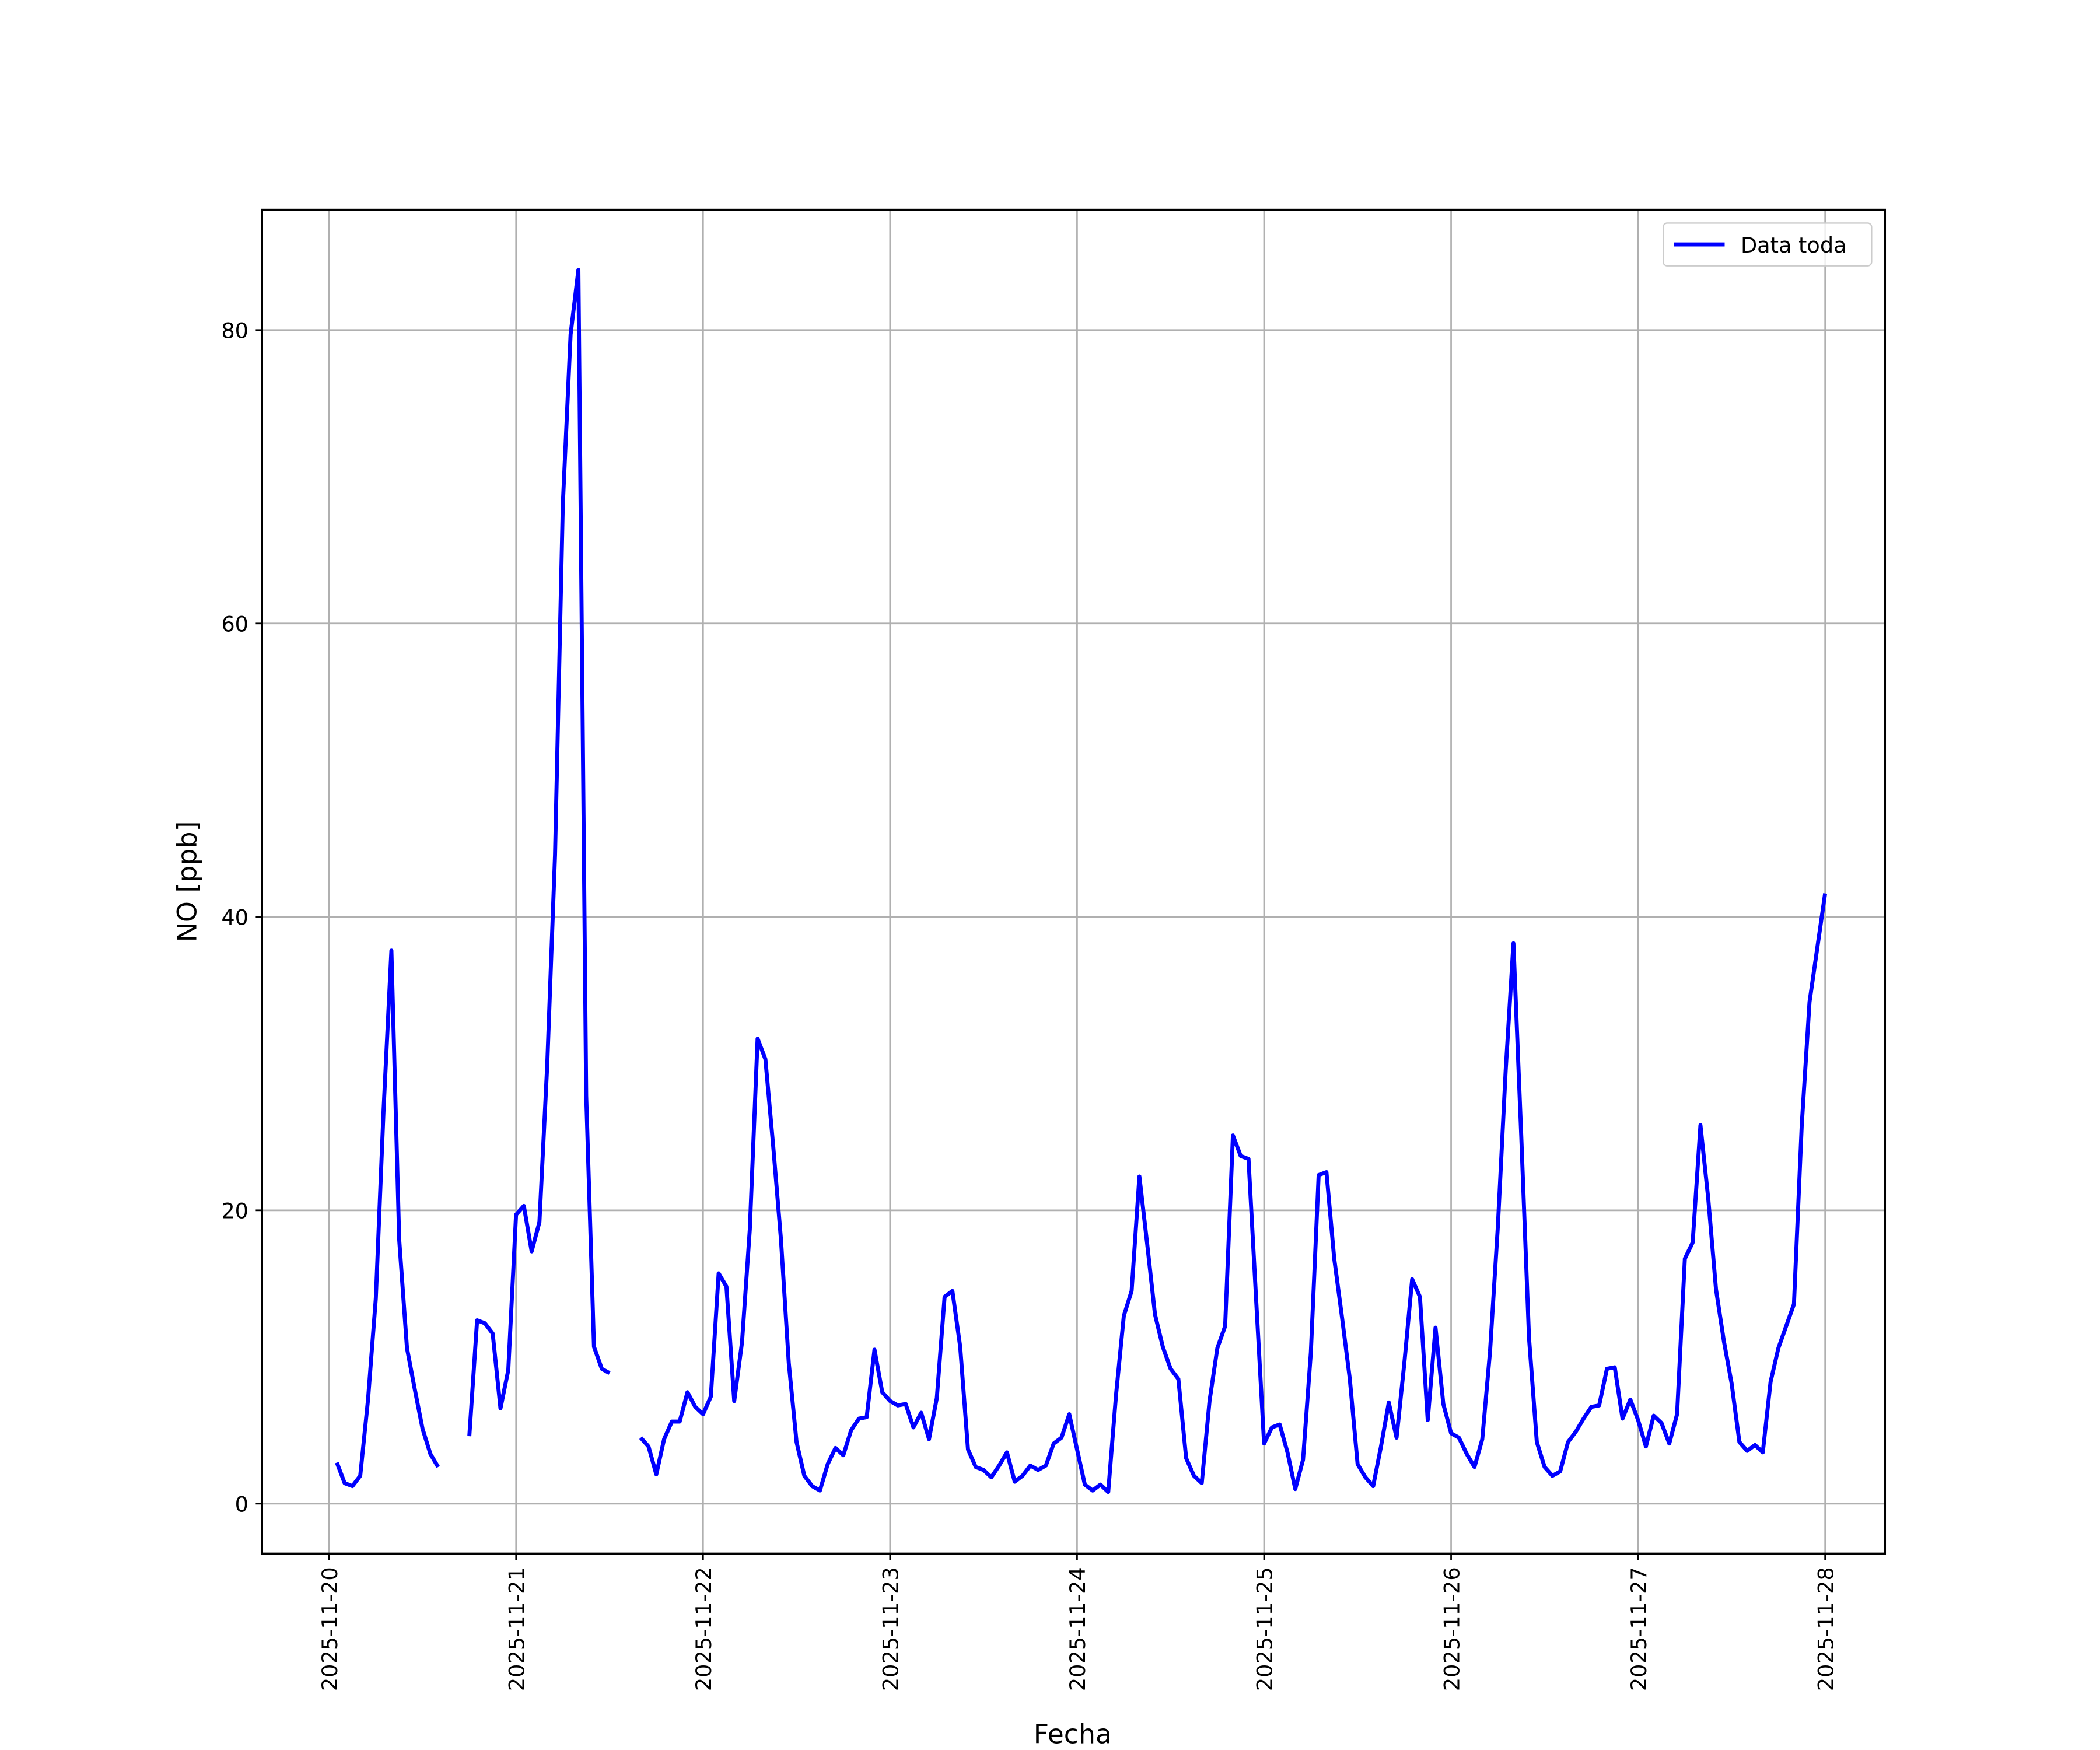 The height and width of the screenshot is (1750, 2100). Describe the element at coordinates (1825, 1629) in the screenshot. I see `x-tick-label: 2025-11-28` at that location.